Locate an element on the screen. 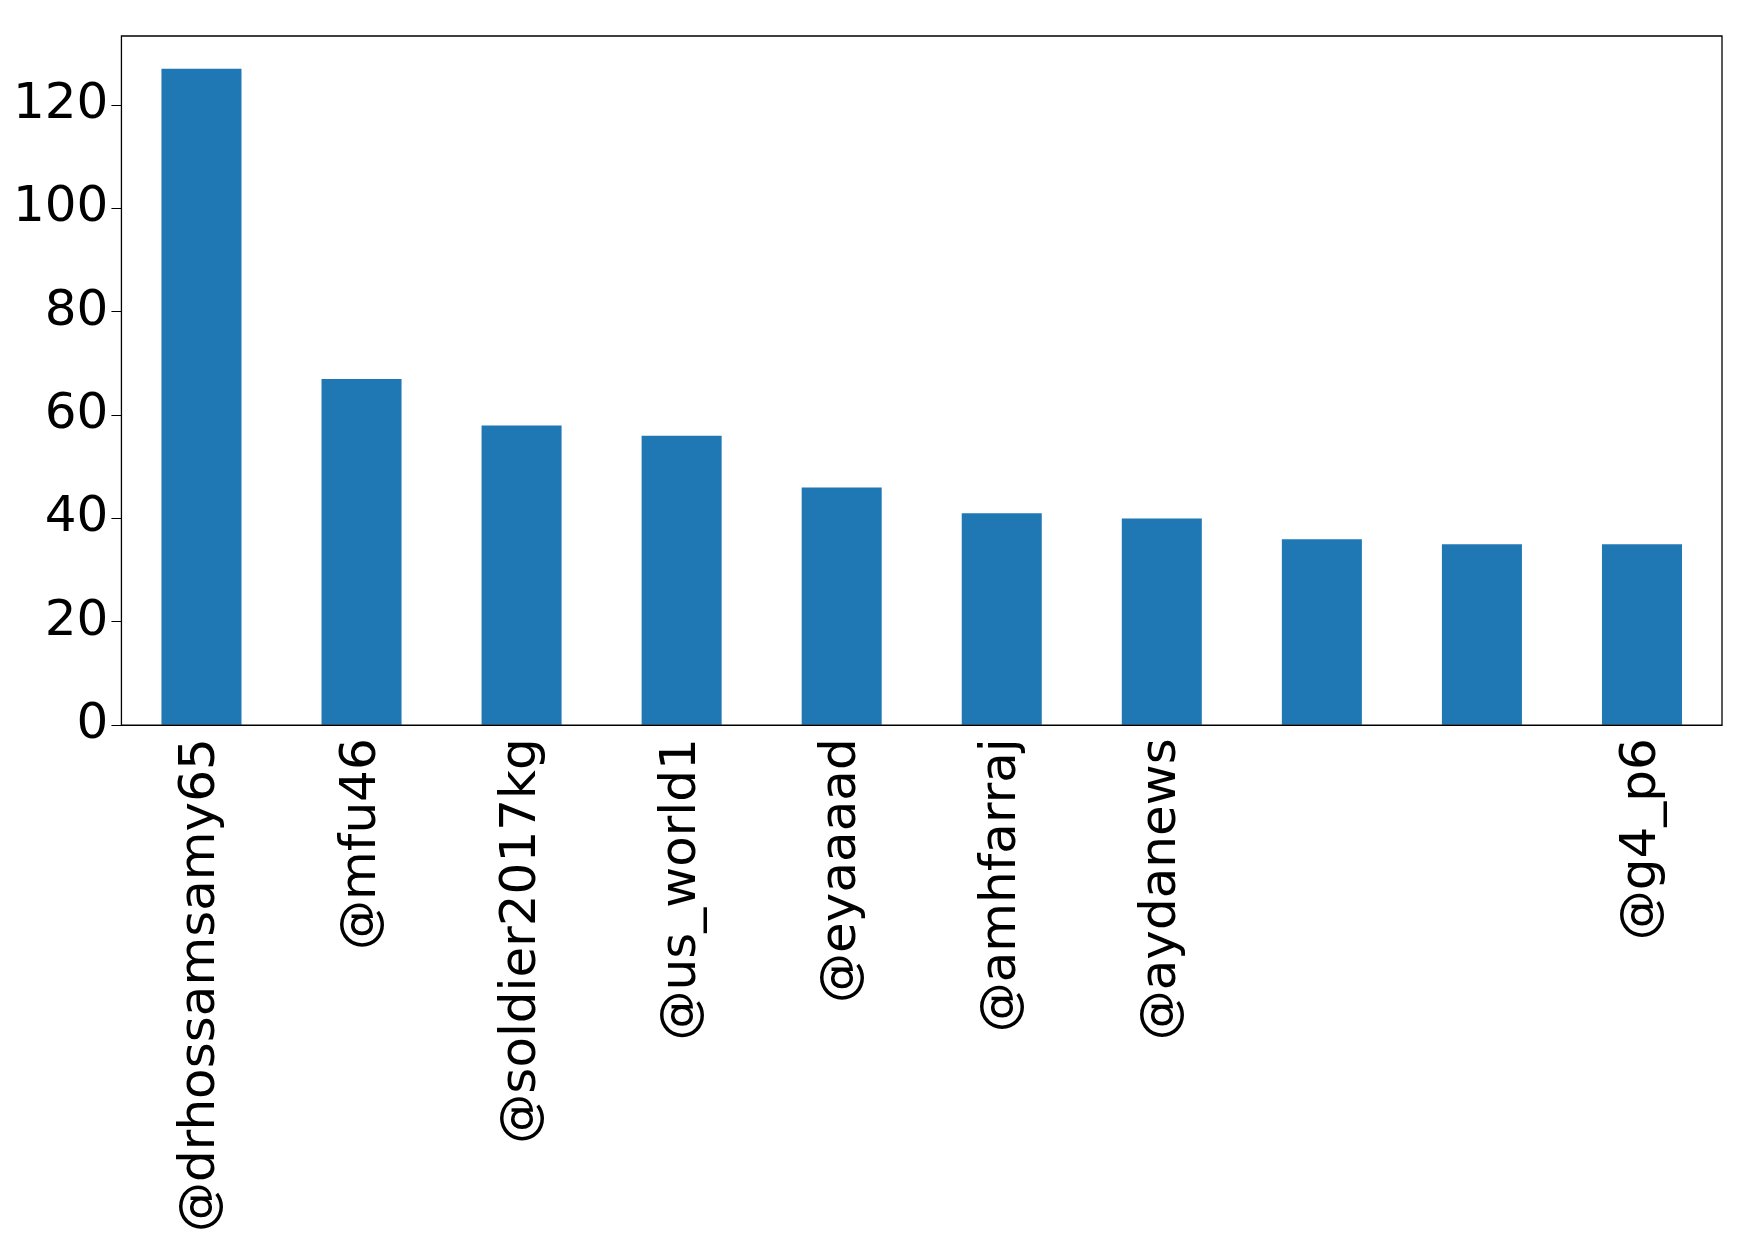 The image size is (1758, 1245). y-tick-label: 0 is located at coordinates (92, 721).